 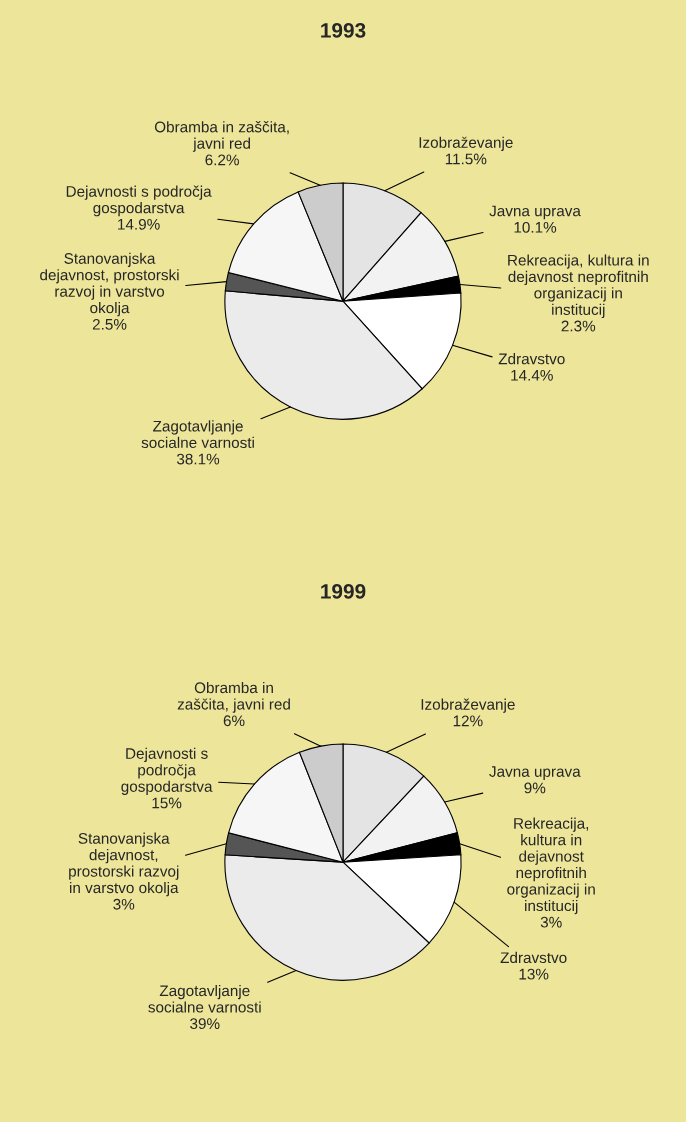 I want to click on data-label: 6.2%, so click(x=222, y=160).